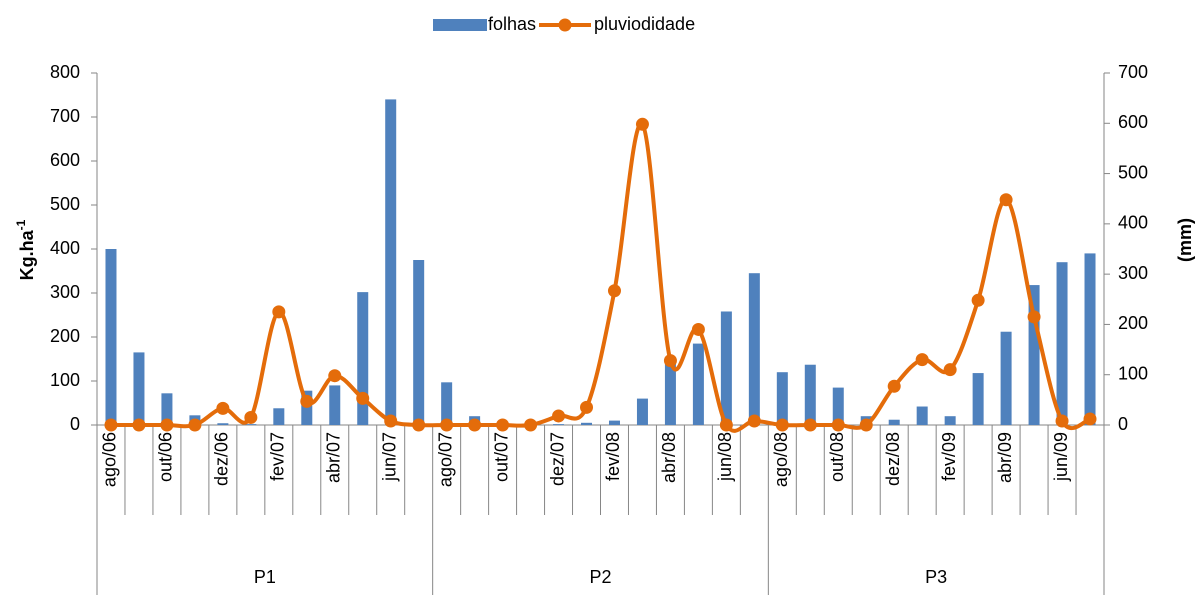  I want to click on y2-tick-label: 100, so click(1133, 373).